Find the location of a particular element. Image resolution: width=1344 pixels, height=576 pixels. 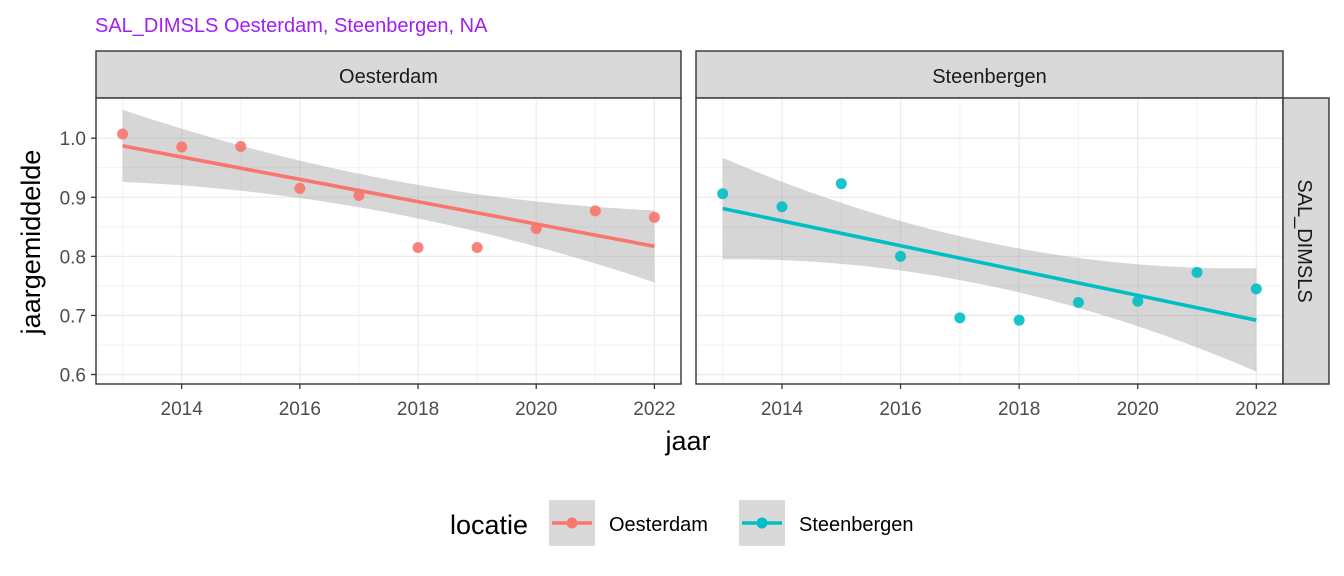

y-tick-label: 1.0 is located at coordinates (73, 139).